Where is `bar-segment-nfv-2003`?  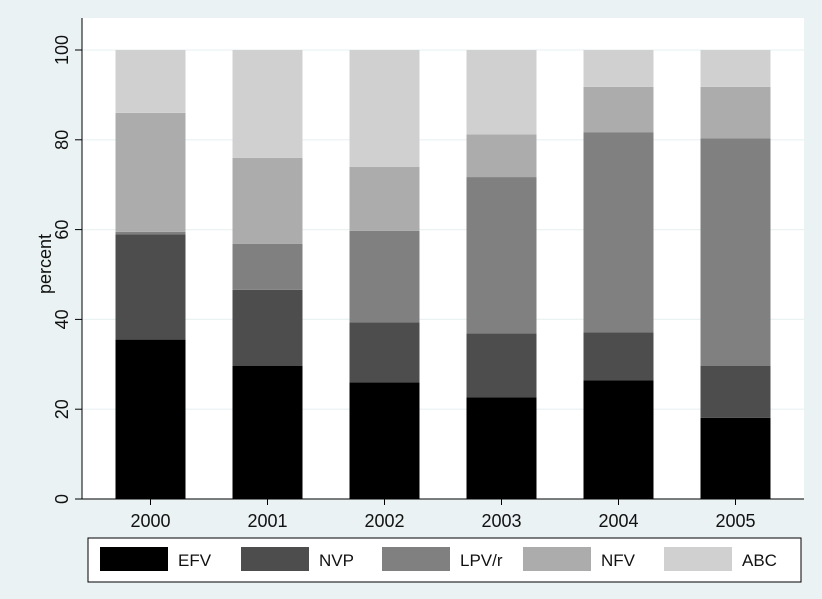 bar-segment-nfv-2003 is located at coordinates (501, 156).